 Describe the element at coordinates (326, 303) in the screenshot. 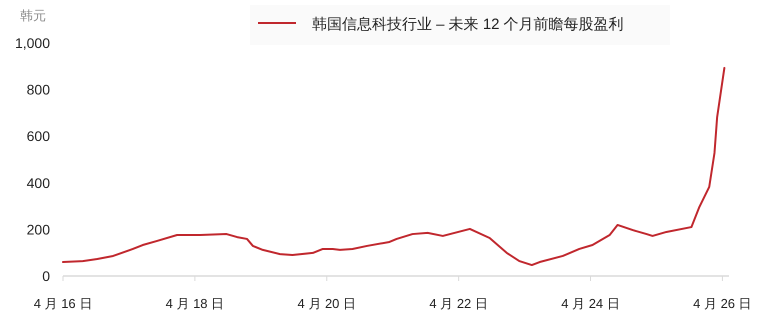

I see `x-tick-label: 4 月 20 日` at that location.